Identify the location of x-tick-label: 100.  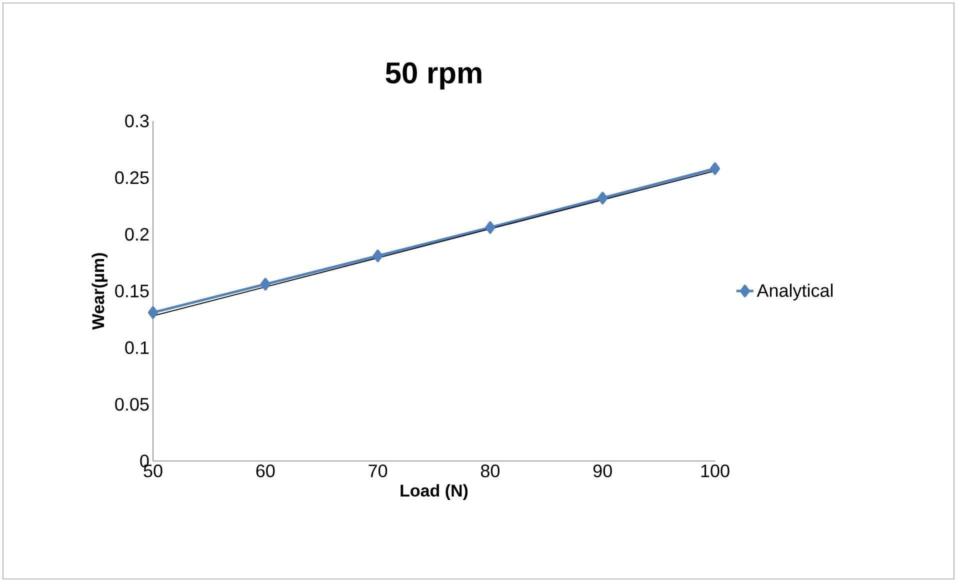
(715, 471).